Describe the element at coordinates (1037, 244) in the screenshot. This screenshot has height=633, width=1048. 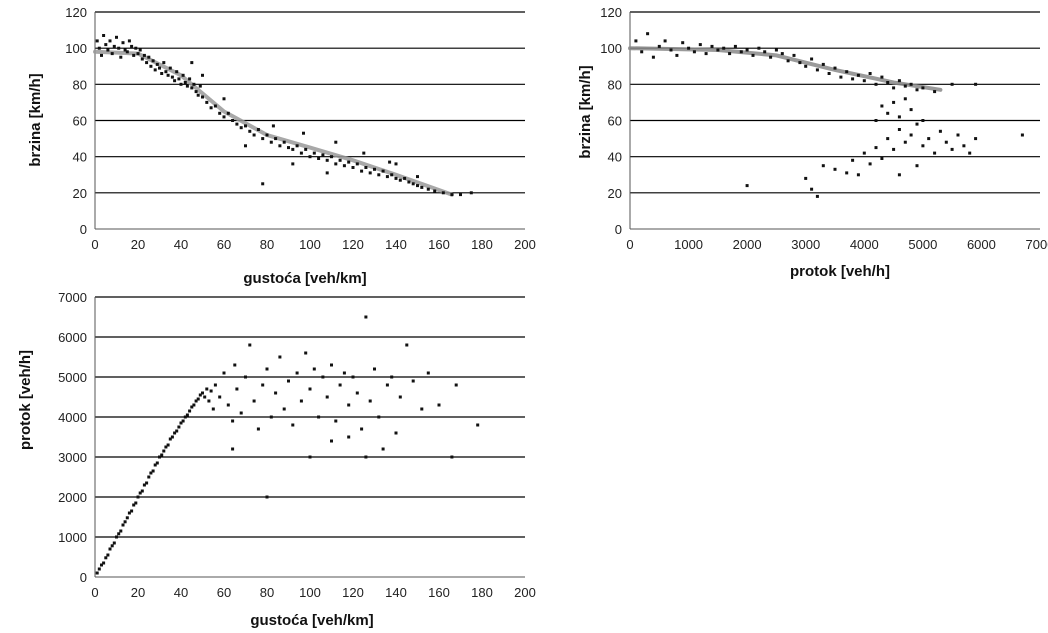
I see `panel2-x-tick-label: 7000` at that location.